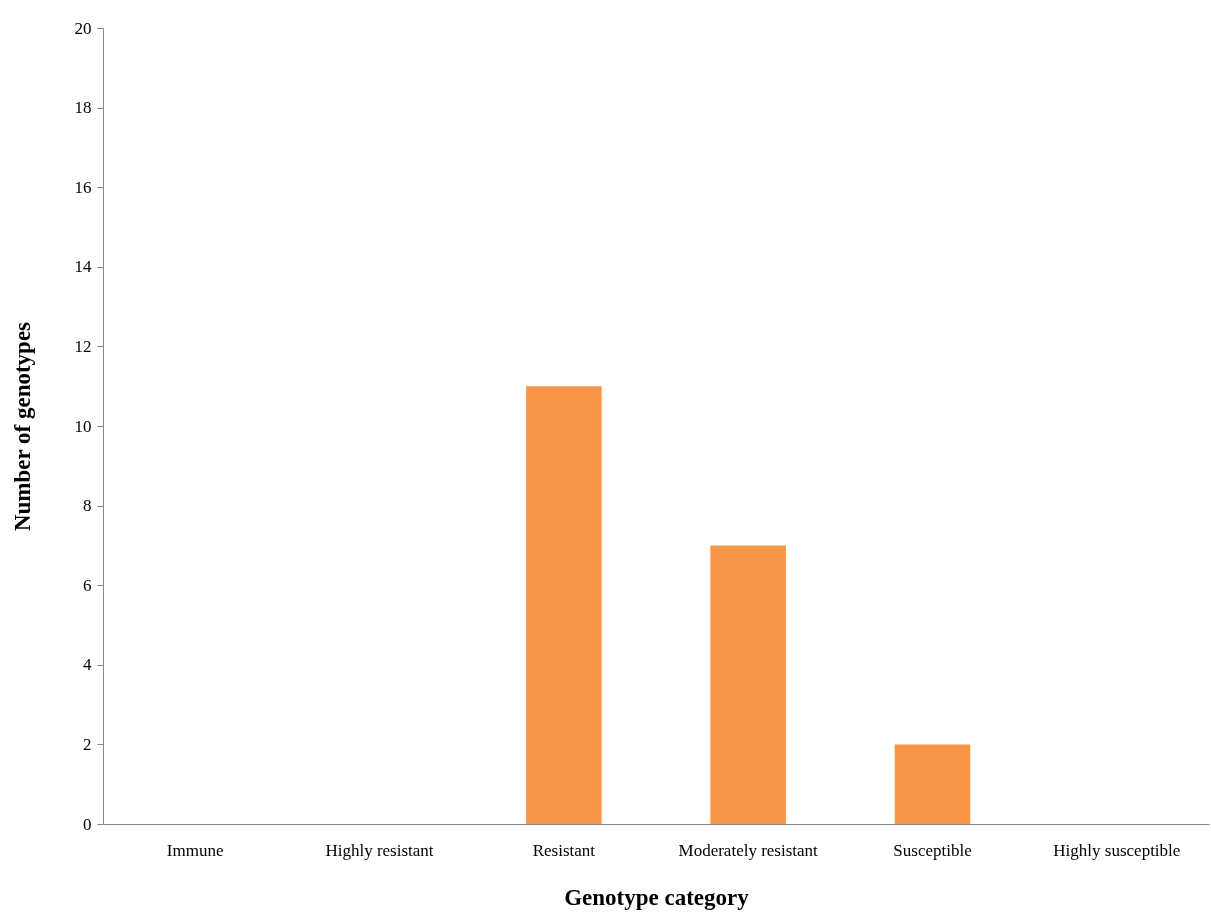  I want to click on x-tick-label: Moderately resistant, so click(748, 850).